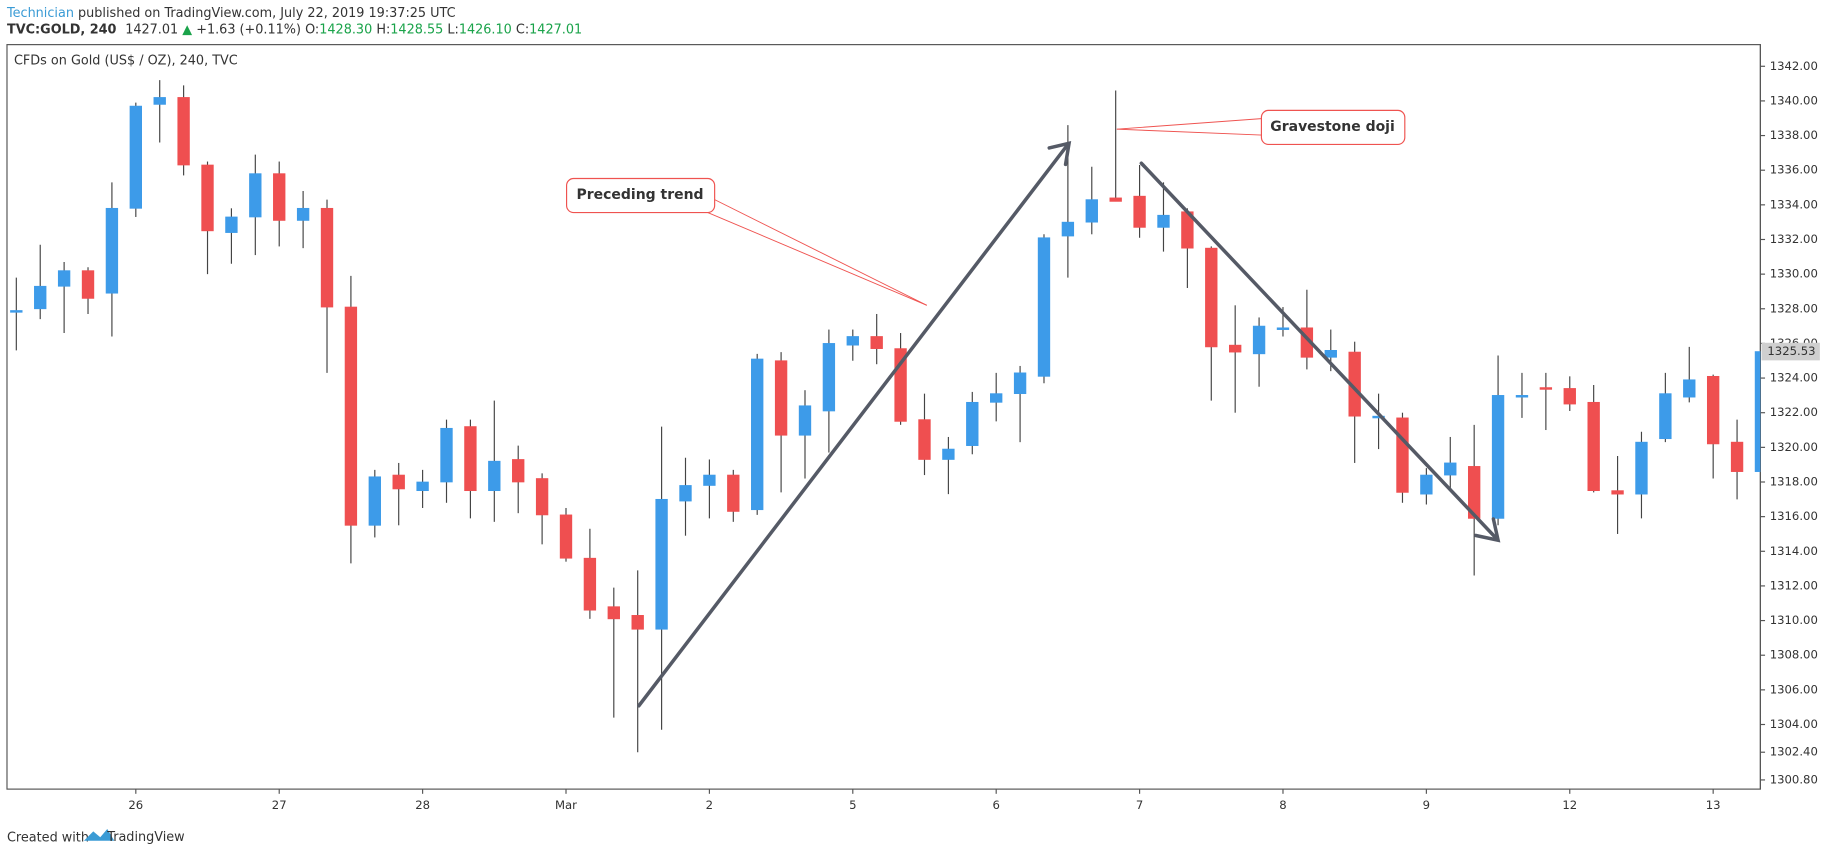  What do you see at coordinates (135, 805) in the screenshot?
I see `x-tick-label: 26` at bounding box center [135, 805].